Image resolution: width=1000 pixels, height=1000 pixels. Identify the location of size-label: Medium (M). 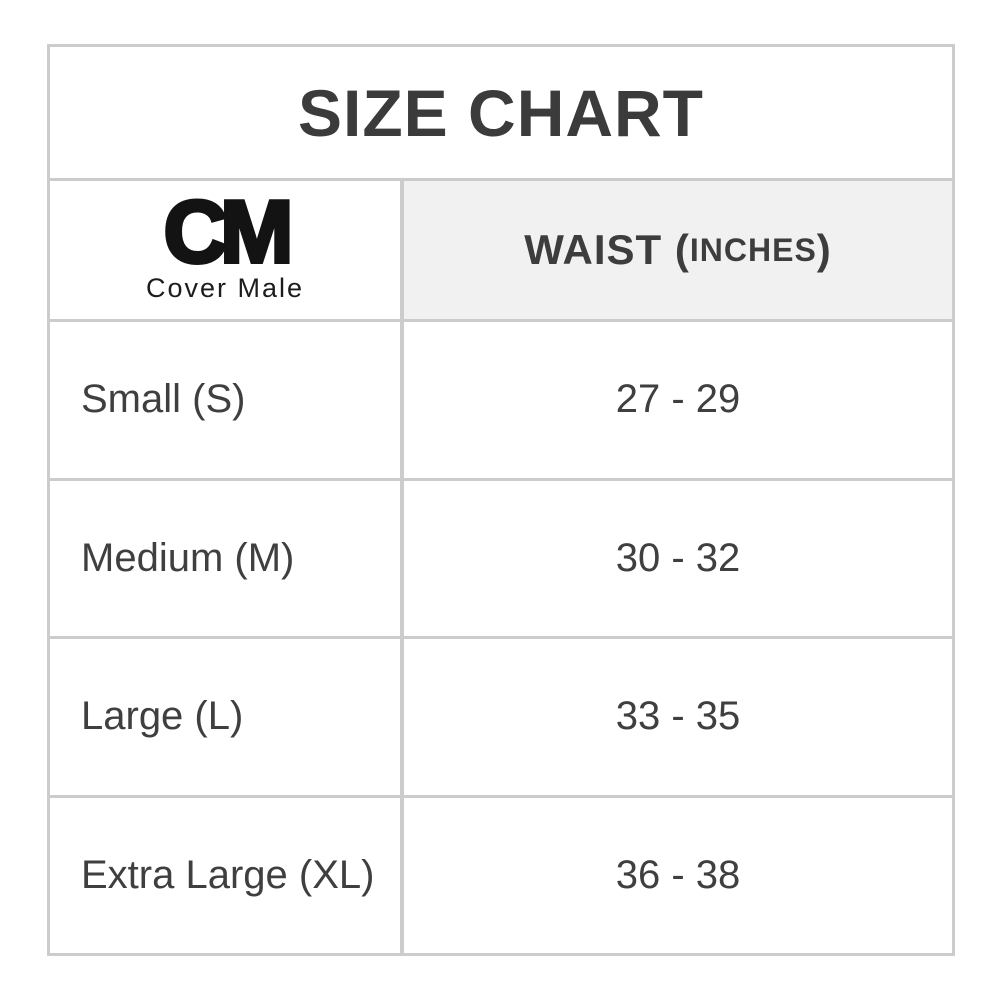
(188, 557).